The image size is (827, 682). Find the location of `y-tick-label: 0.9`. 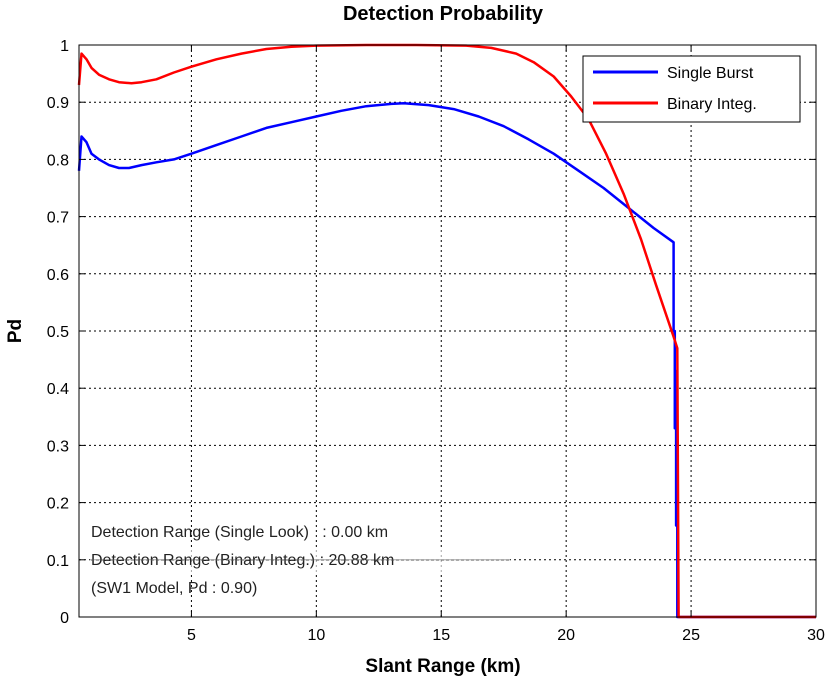

y-tick-label: 0.9 is located at coordinates (58, 103).